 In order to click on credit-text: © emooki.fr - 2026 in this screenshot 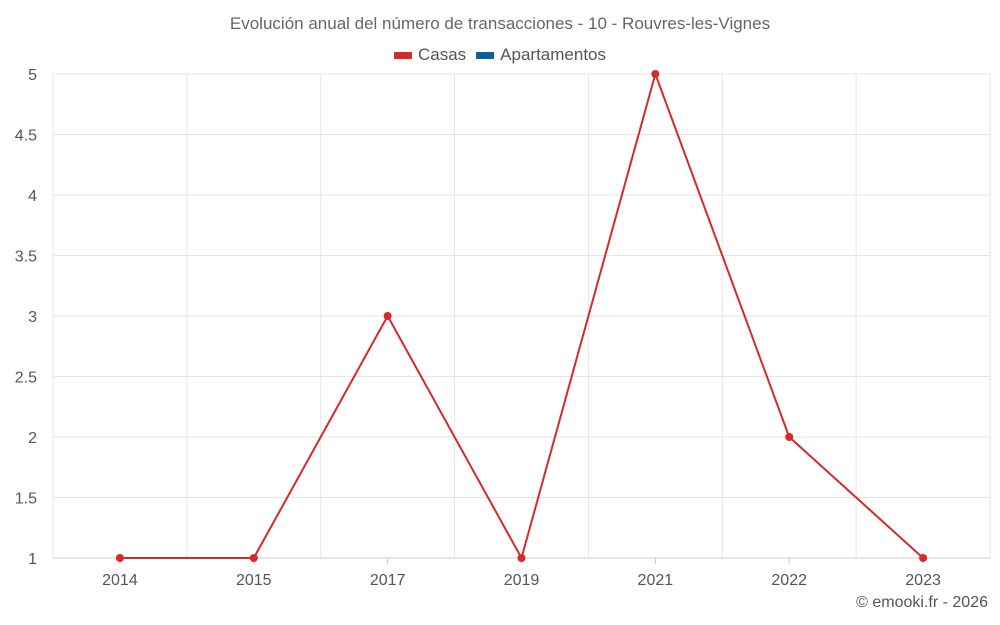, I will do `click(922, 602)`.